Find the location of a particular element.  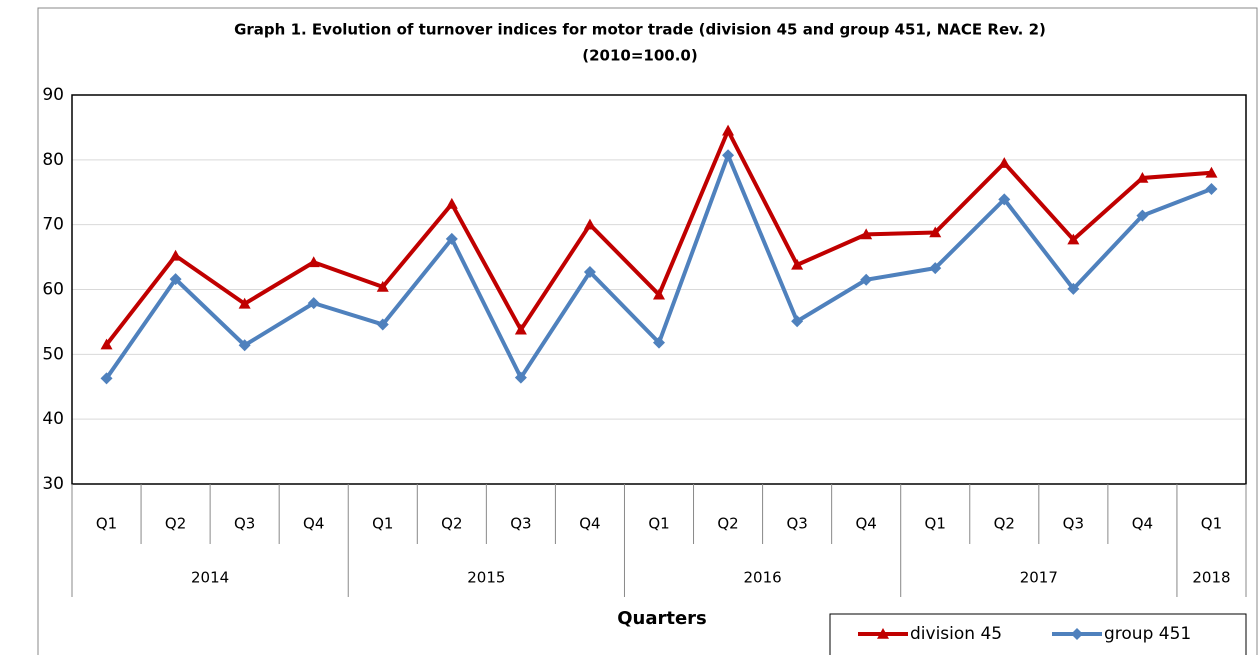

year-label: 2014 is located at coordinates (210, 578).